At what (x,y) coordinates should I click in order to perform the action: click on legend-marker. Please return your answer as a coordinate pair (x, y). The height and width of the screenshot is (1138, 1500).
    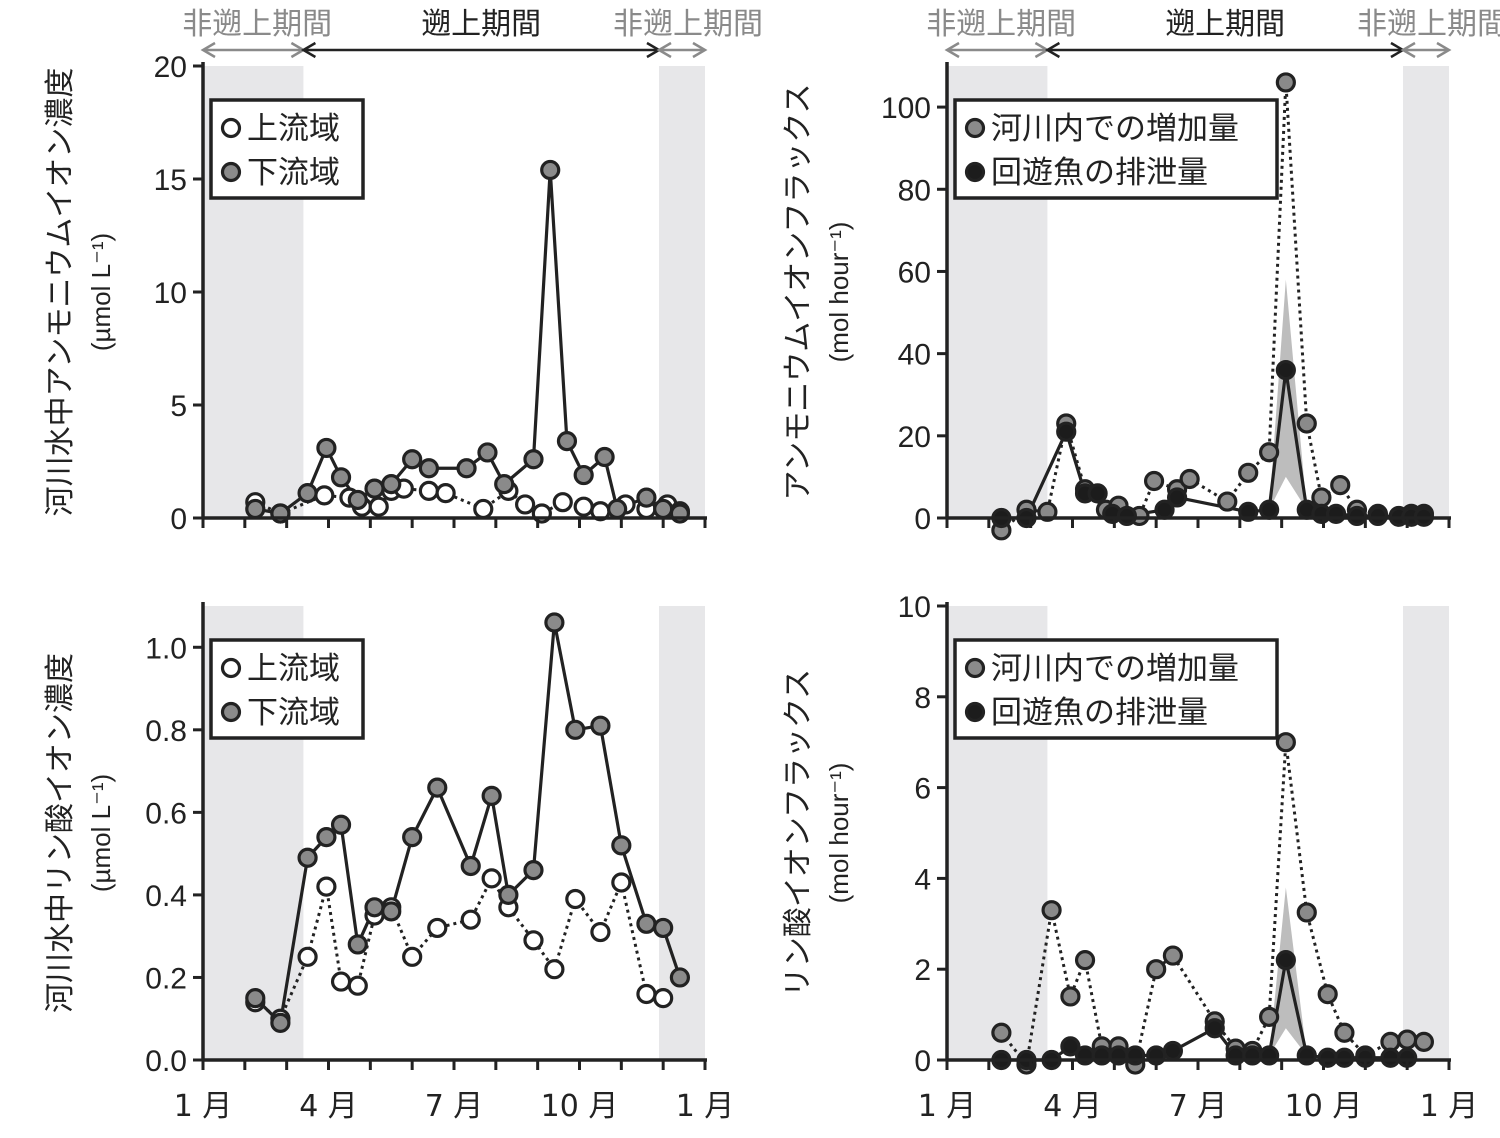
    Looking at the image, I should click on (231, 668).